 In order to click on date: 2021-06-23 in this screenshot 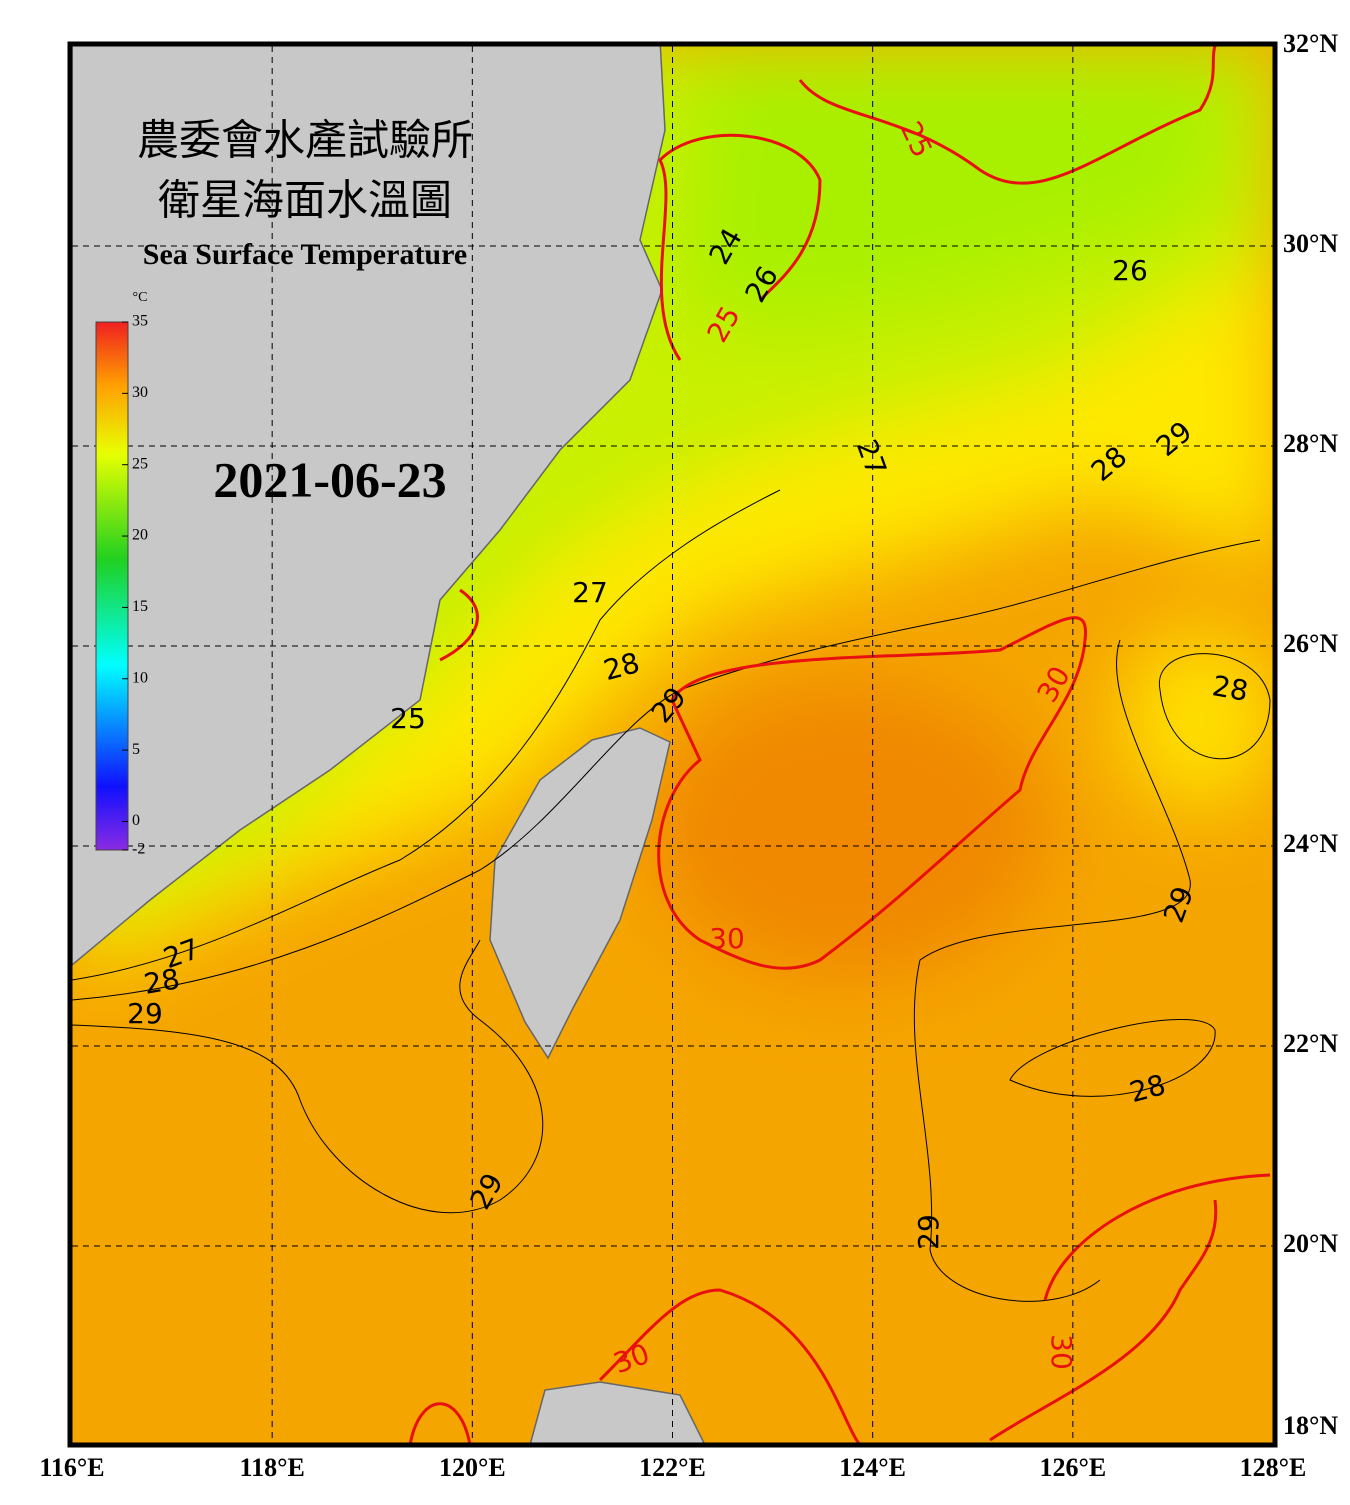, I will do `click(329, 479)`.